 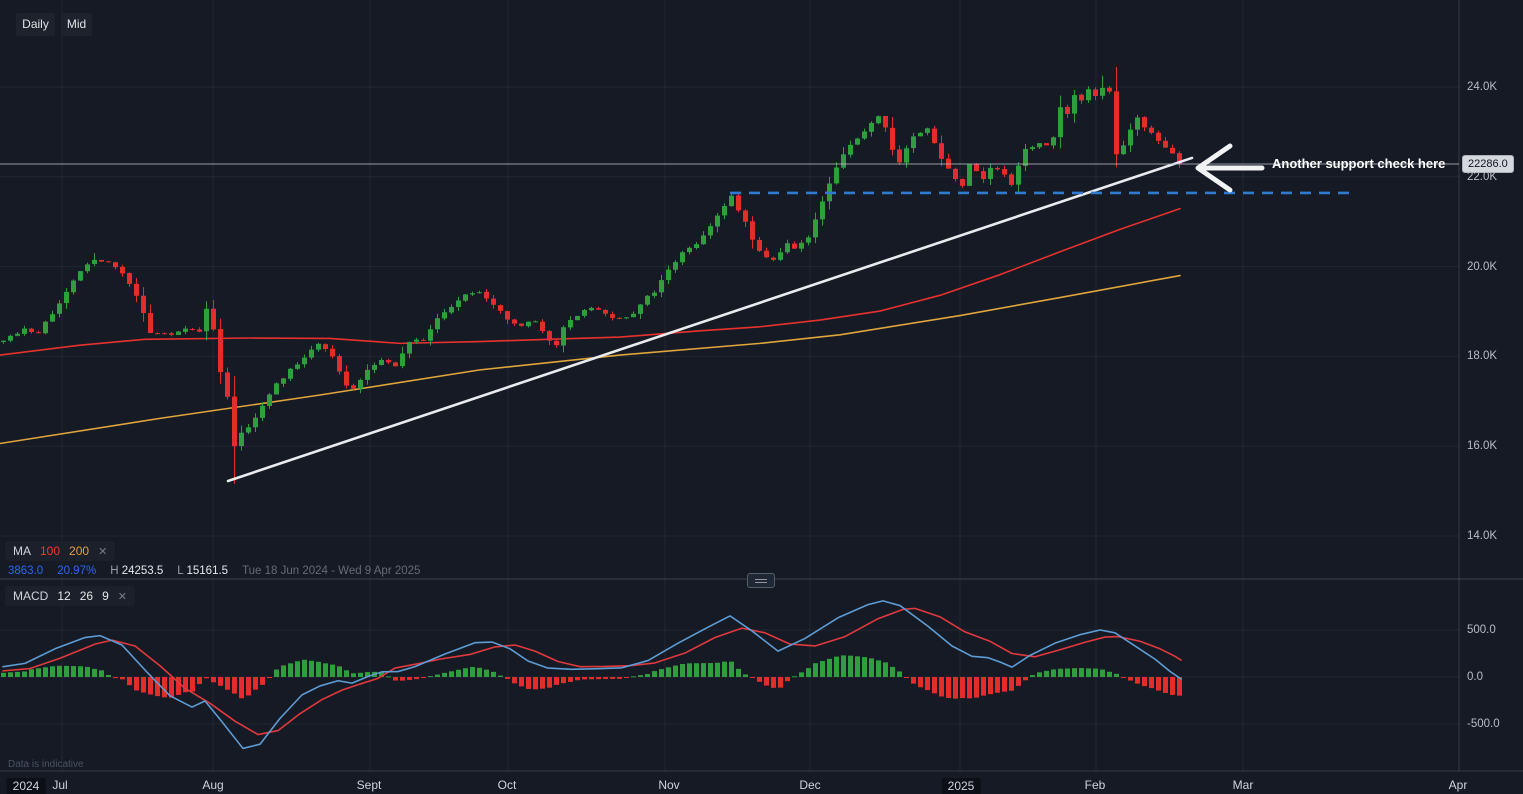 What do you see at coordinates (1483, 724) in the screenshot?
I see `macd-tick-label: -500.0` at bounding box center [1483, 724].